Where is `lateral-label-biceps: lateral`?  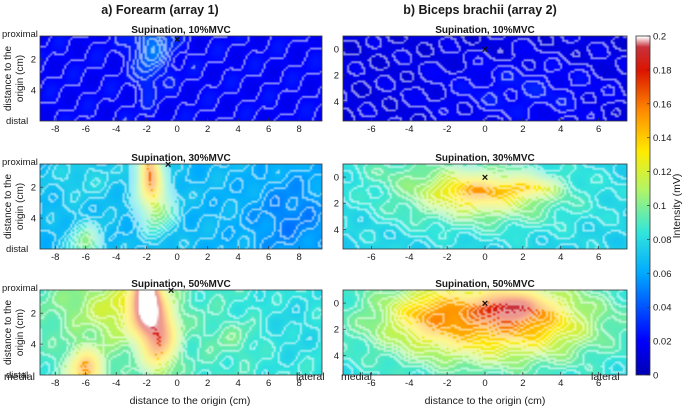
lateral-label-biceps: lateral is located at coordinates (605, 377).